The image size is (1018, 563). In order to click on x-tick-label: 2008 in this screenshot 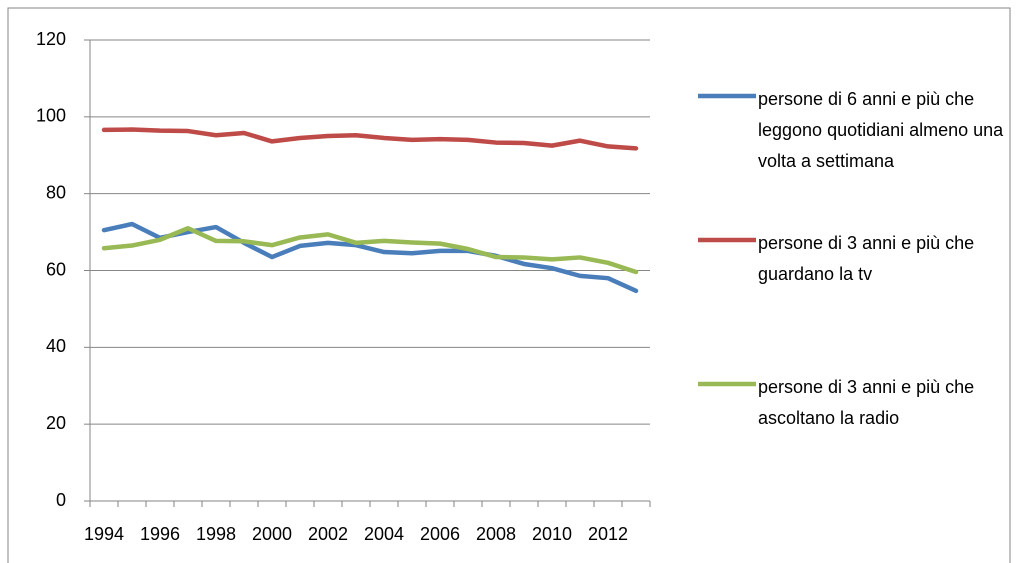, I will do `click(496, 534)`.